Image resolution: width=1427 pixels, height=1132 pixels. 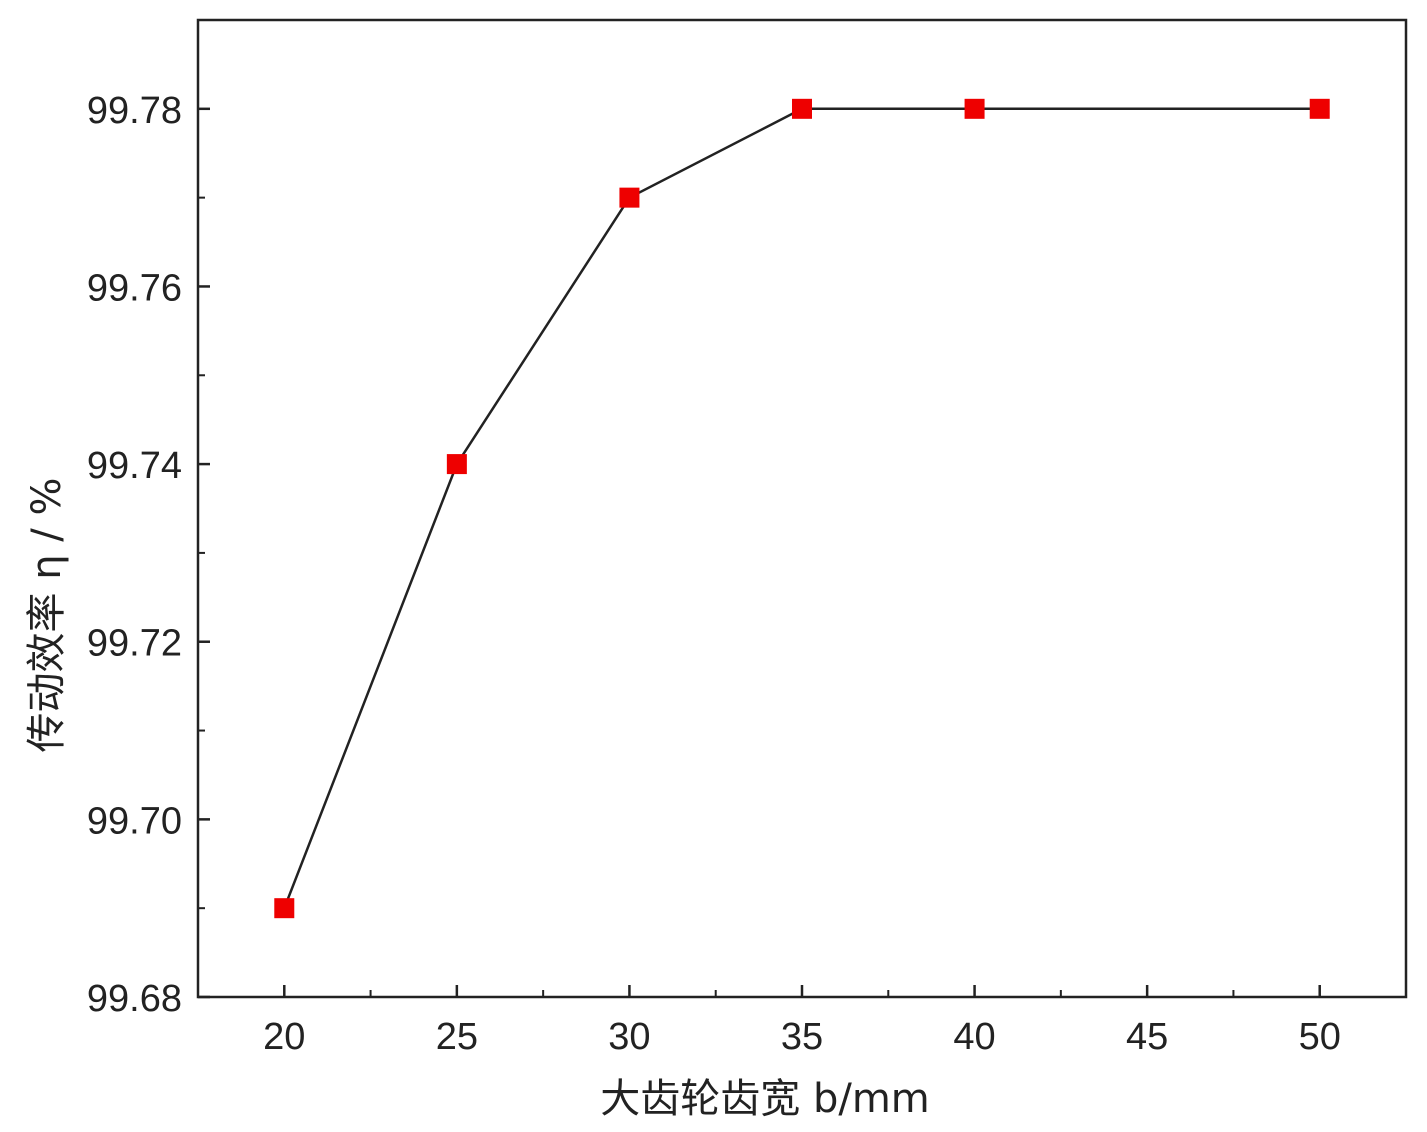 I want to click on x-tick-label: 30, so click(x=629, y=1037).